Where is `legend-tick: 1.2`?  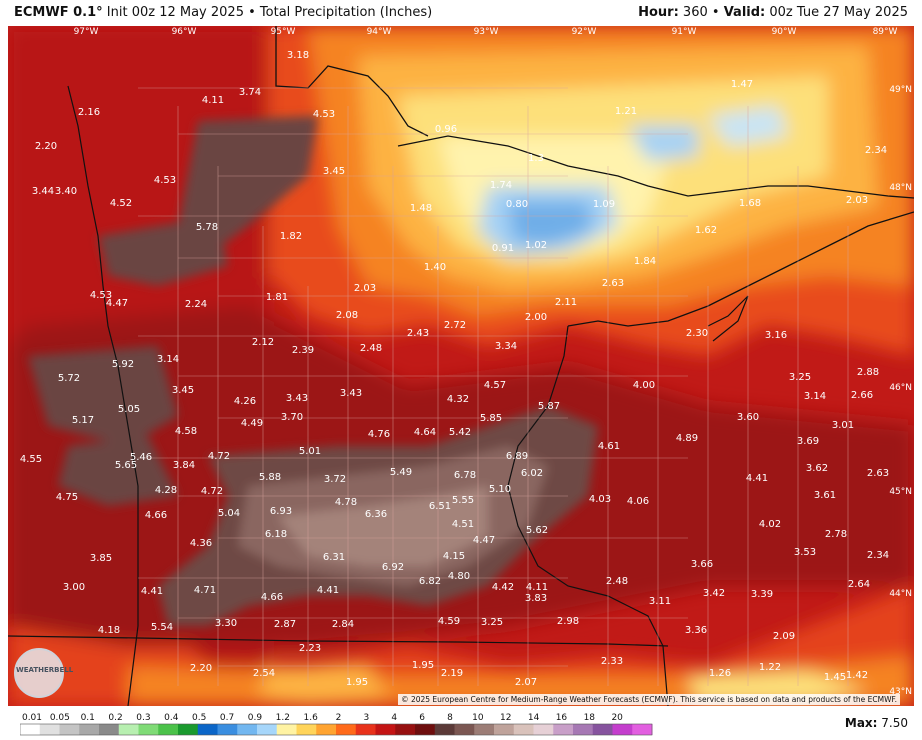 legend-tick: 1.2 is located at coordinates (283, 718).